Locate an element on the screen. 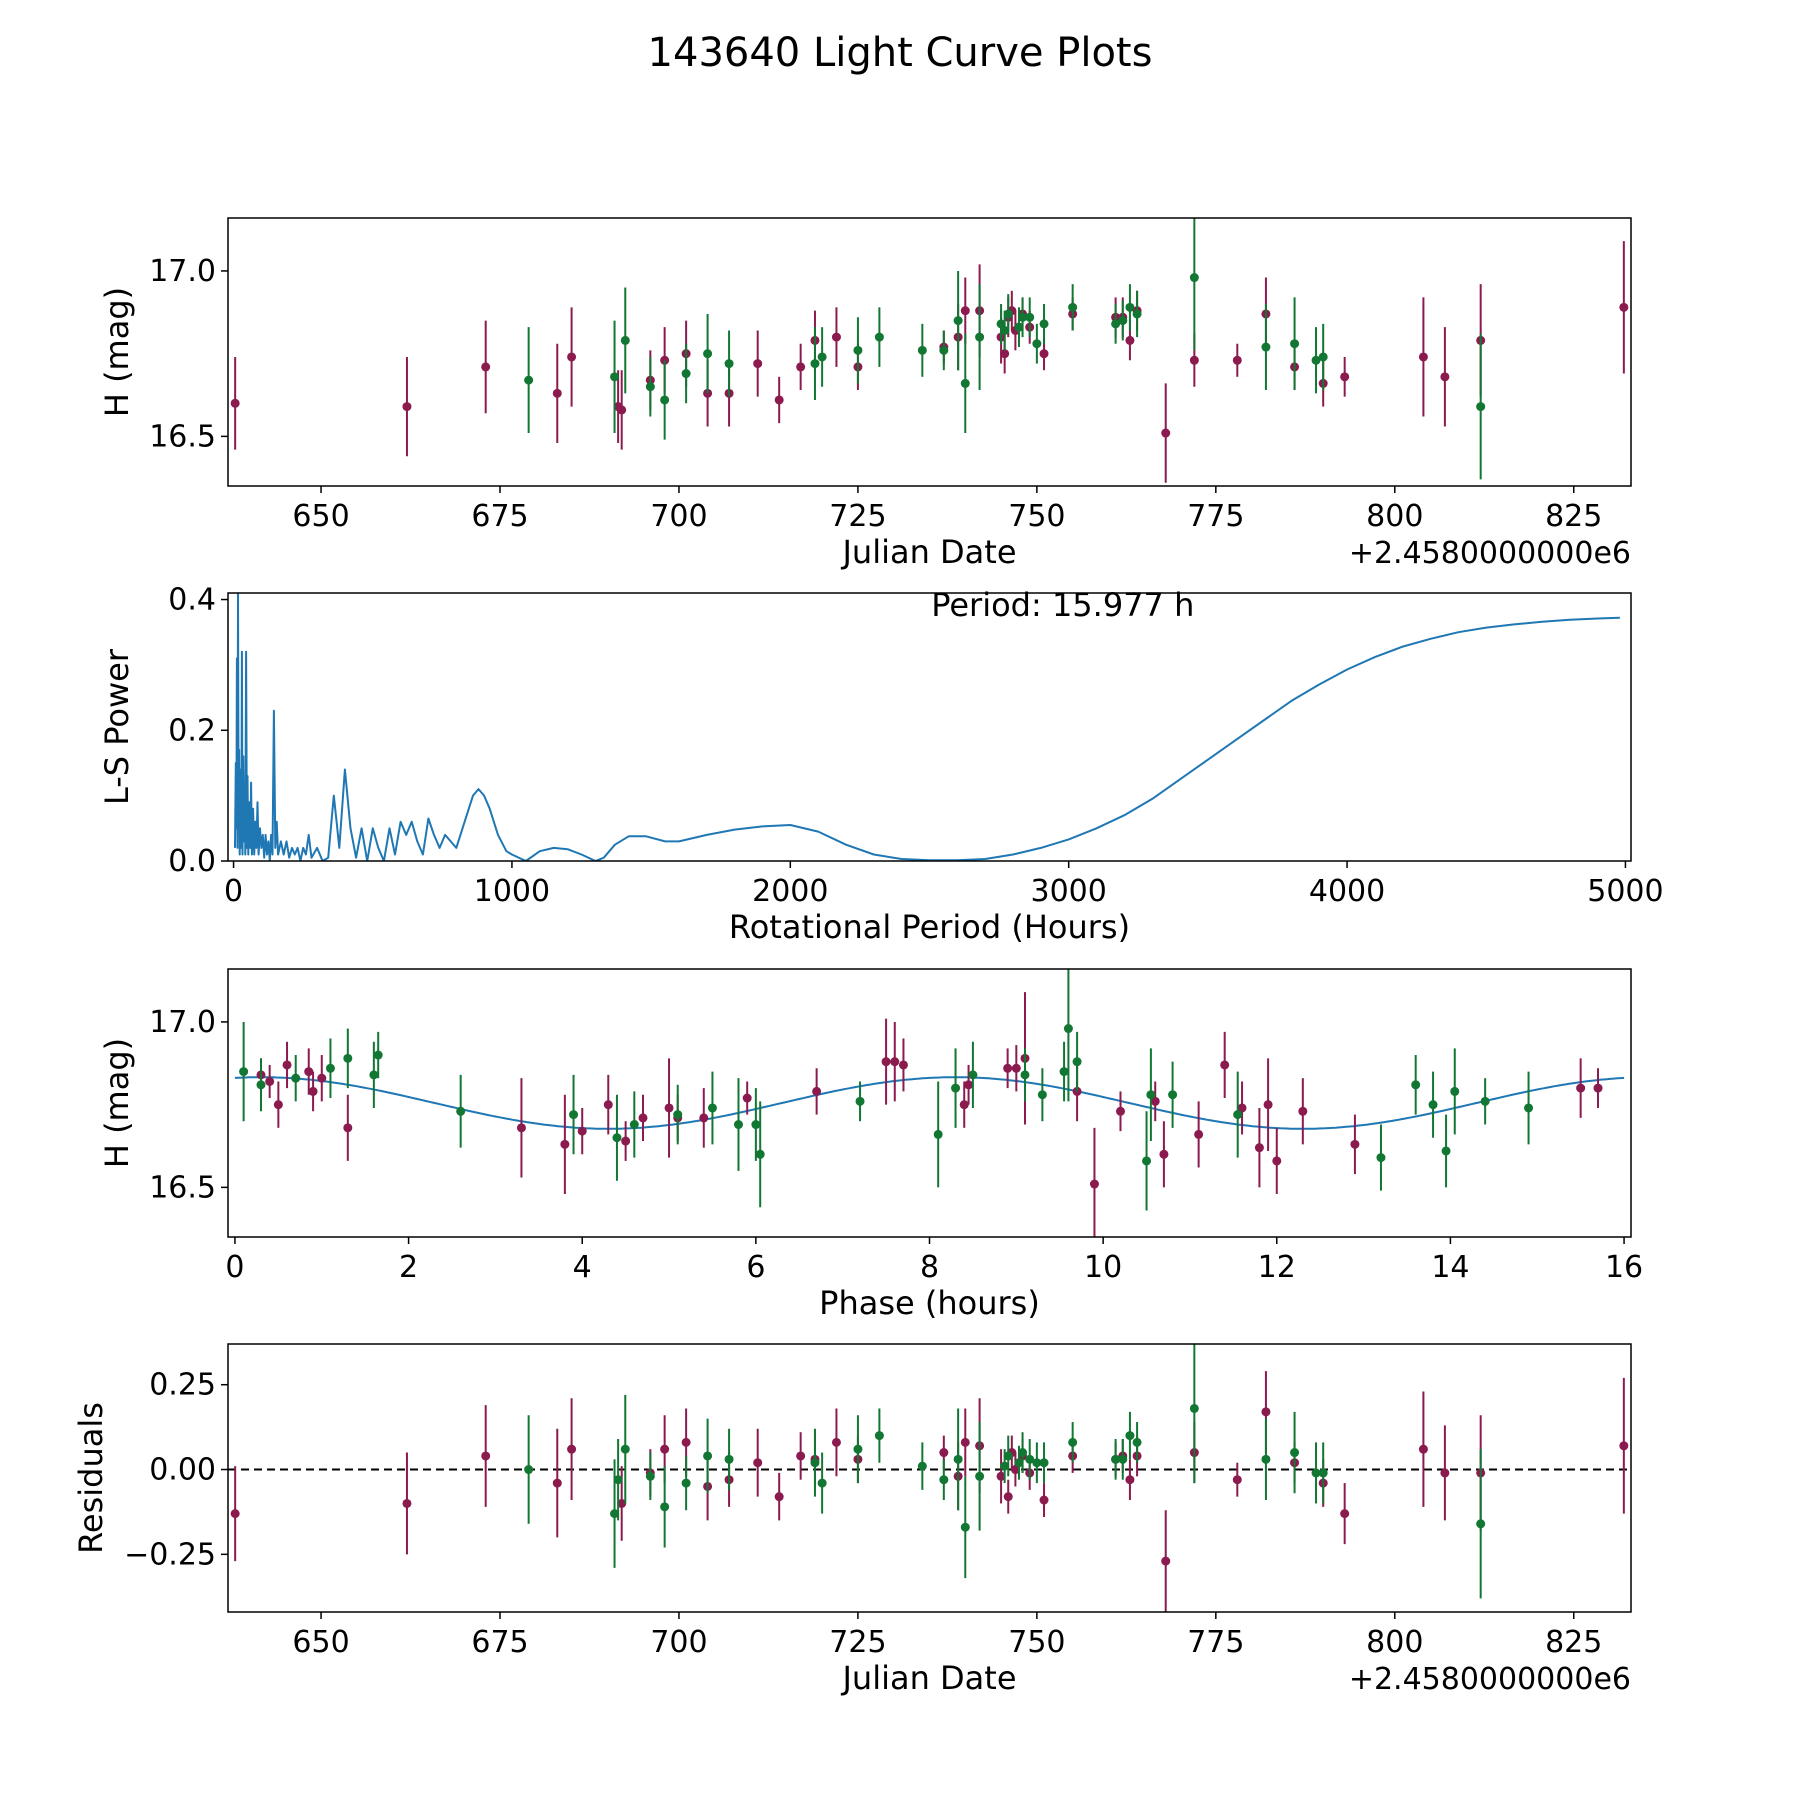 Image resolution: width=1800 pixels, height=1800 pixels. x-tick-label: 1000 is located at coordinates (512, 891).